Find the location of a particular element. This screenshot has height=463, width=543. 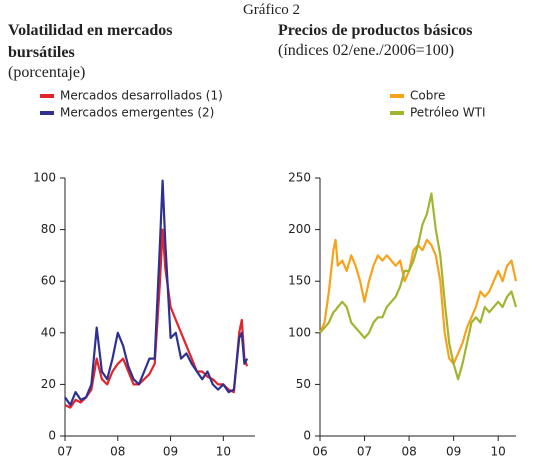

figure-title: Gráfico 2 is located at coordinates (271, 10).